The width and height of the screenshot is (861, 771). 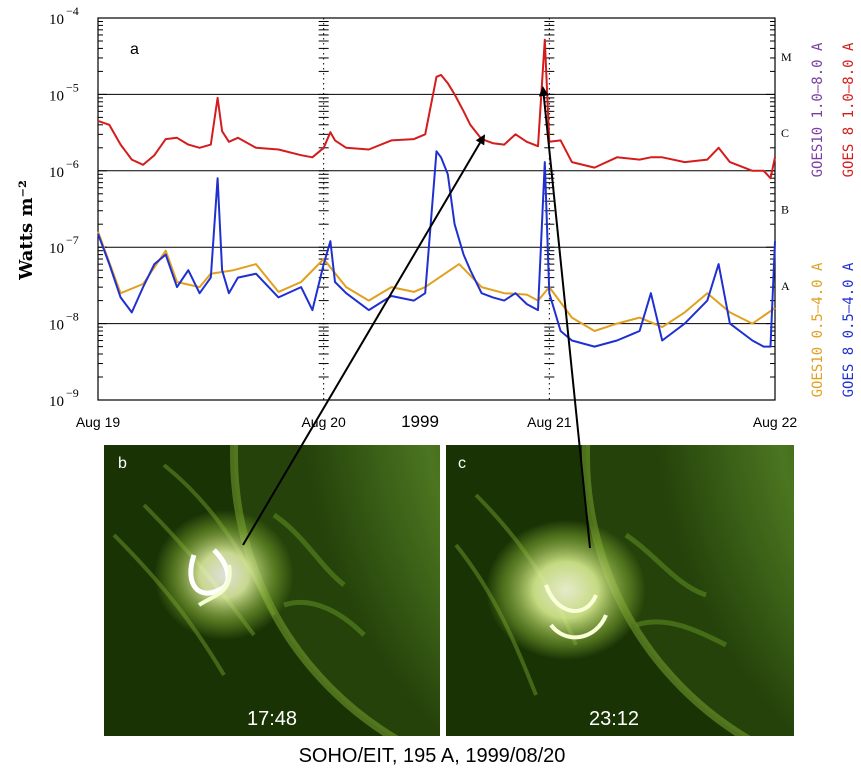 I want to click on image-b-time: 17:48, so click(x=272, y=719).